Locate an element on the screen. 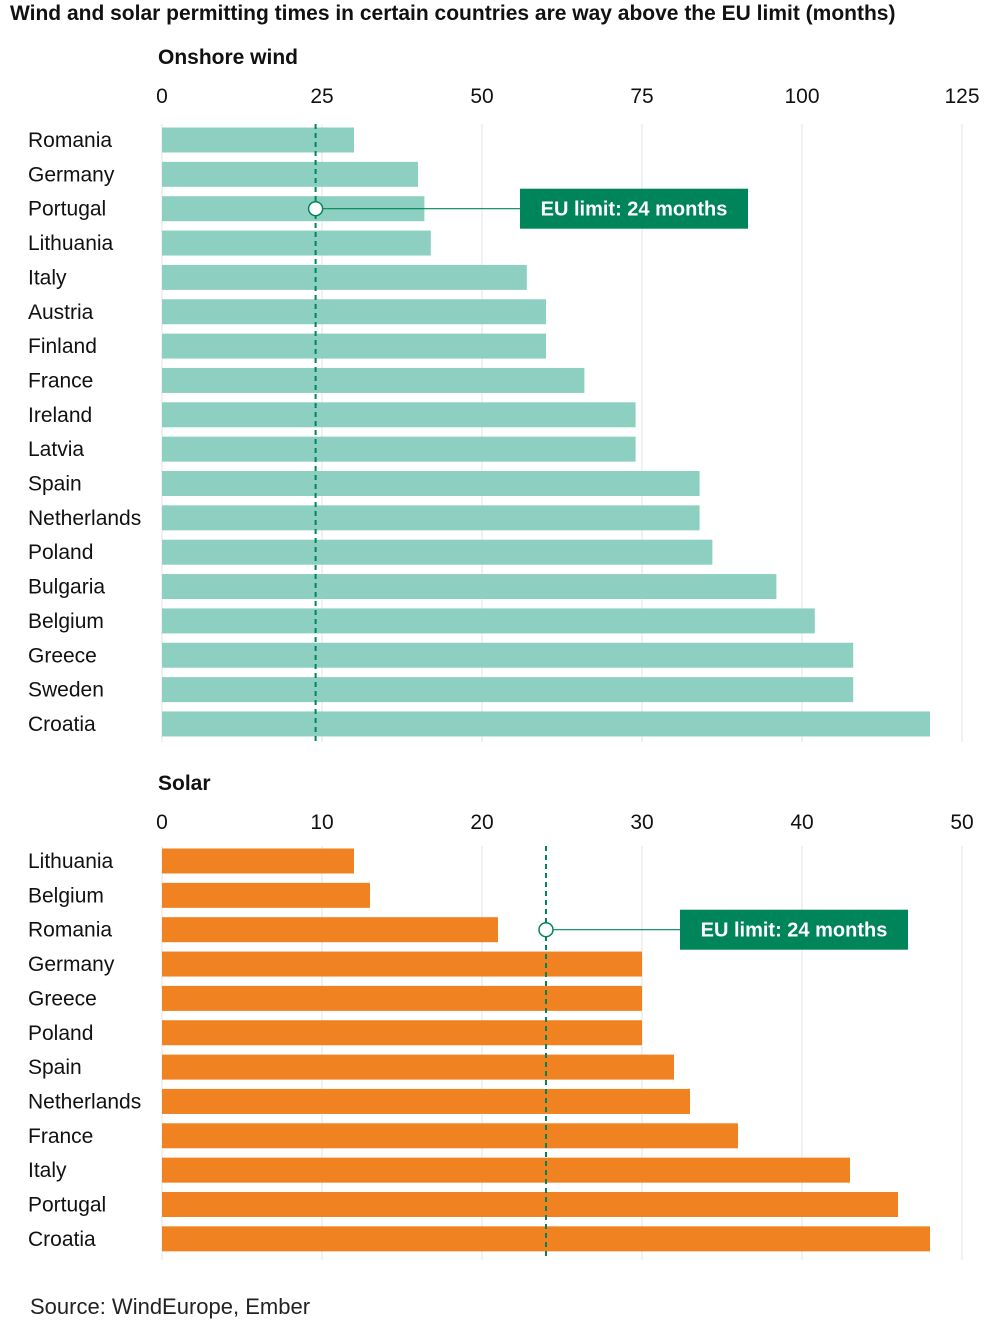  wind-category-label: Romania is located at coordinates (70, 140).